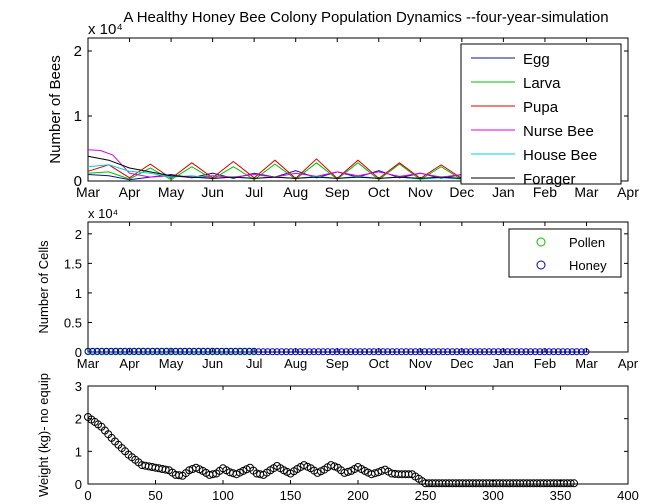  Describe the element at coordinates (43, 435) in the screenshot. I see `y-axis-label: Weight (kg)- no equip` at that location.